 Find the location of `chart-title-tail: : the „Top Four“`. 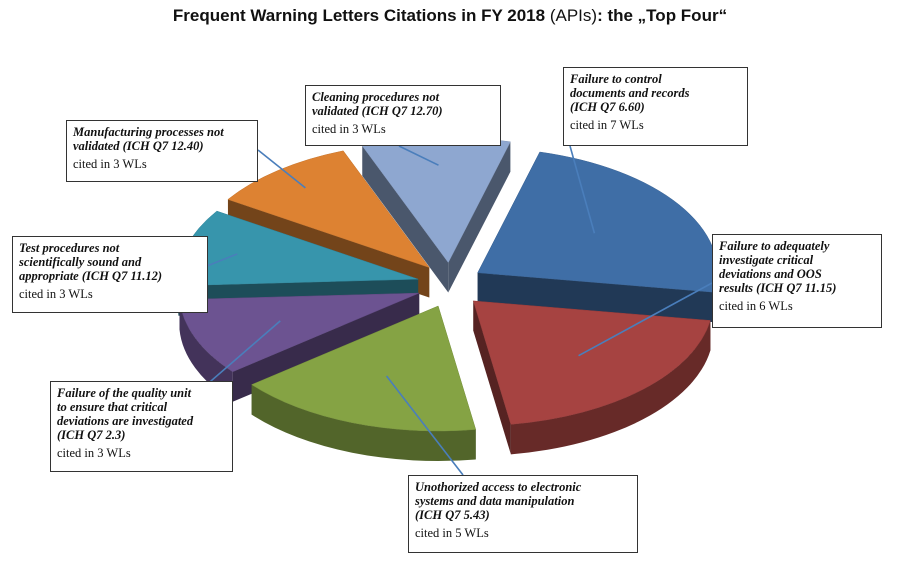

chart-title-tail: : the „Top Four“ is located at coordinates (662, 15).